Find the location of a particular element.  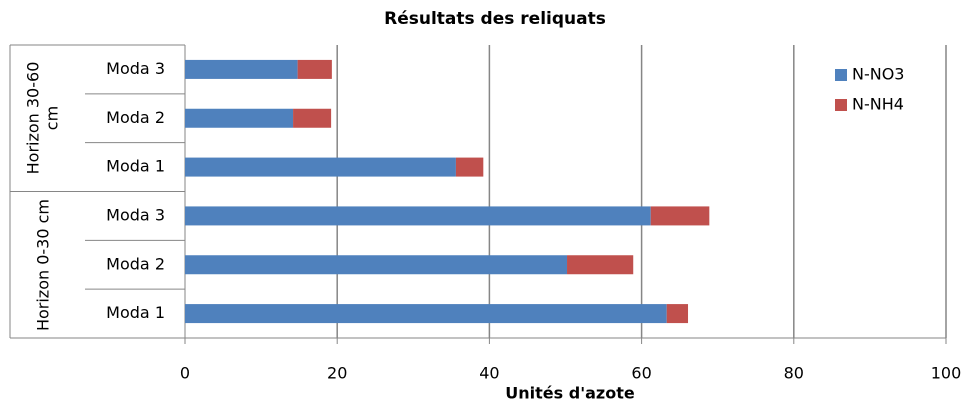

x-tick-label: 40 is located at coordinates (489, 373).